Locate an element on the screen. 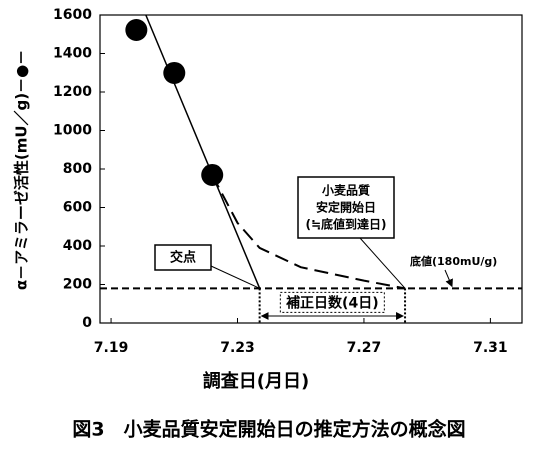 This screenshot has height=453, width=538. x-tick-label: 7.23 is located at coordinates (237, 348).